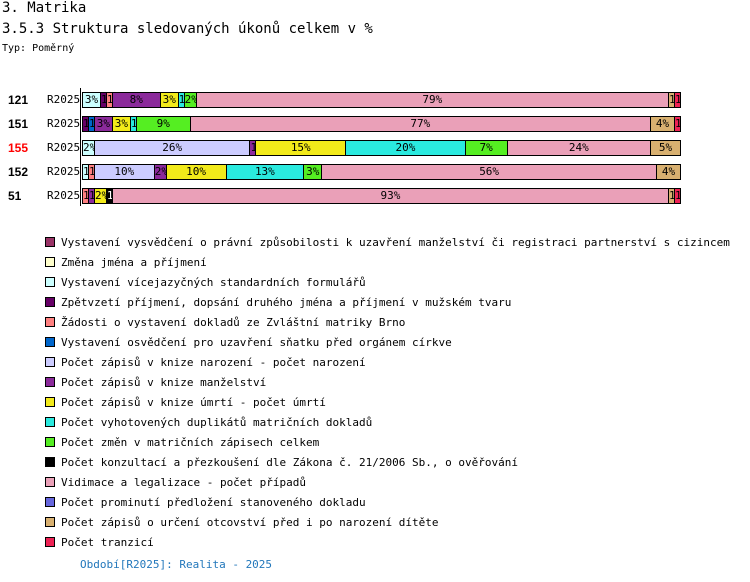 This screenshot has width=750, height=582. I want to click on legend-item: Počet tranzicí, so click(387, 542).